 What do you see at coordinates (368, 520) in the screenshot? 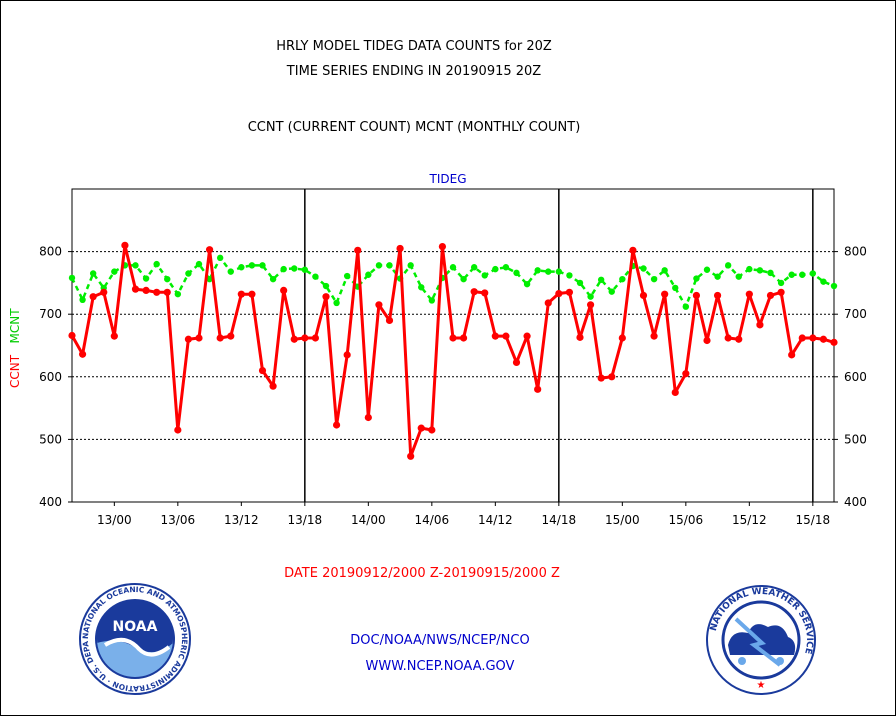
I see `x-tick-label: 14/00` at bounding box center [368, 520].